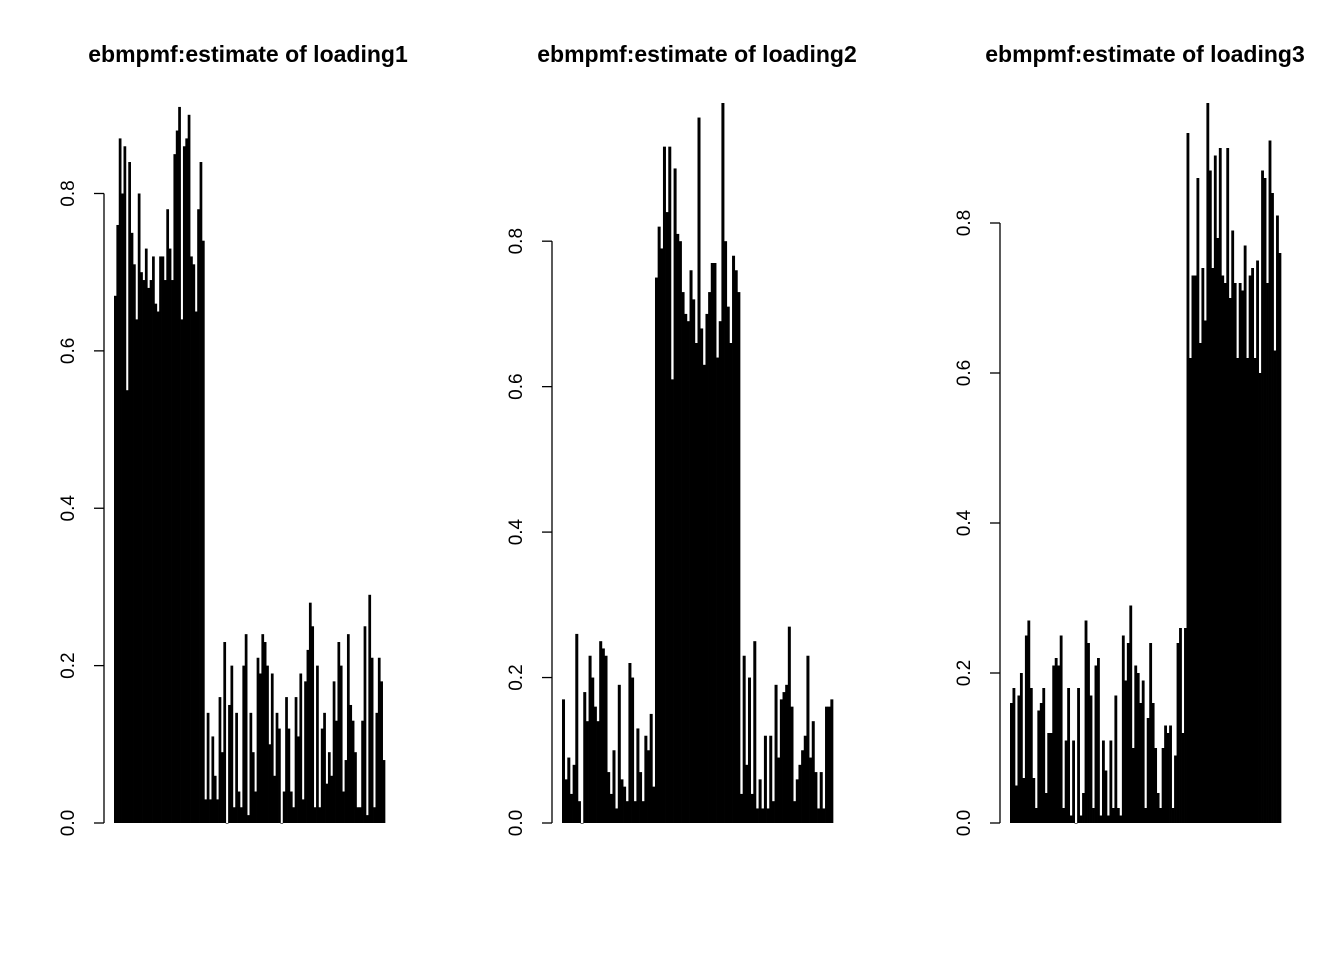 Image resolution: width=1344 pixels, height=960 pixels. I want to click on chart-title: ebmpmf:estimate of loading1, so click(248, 54).